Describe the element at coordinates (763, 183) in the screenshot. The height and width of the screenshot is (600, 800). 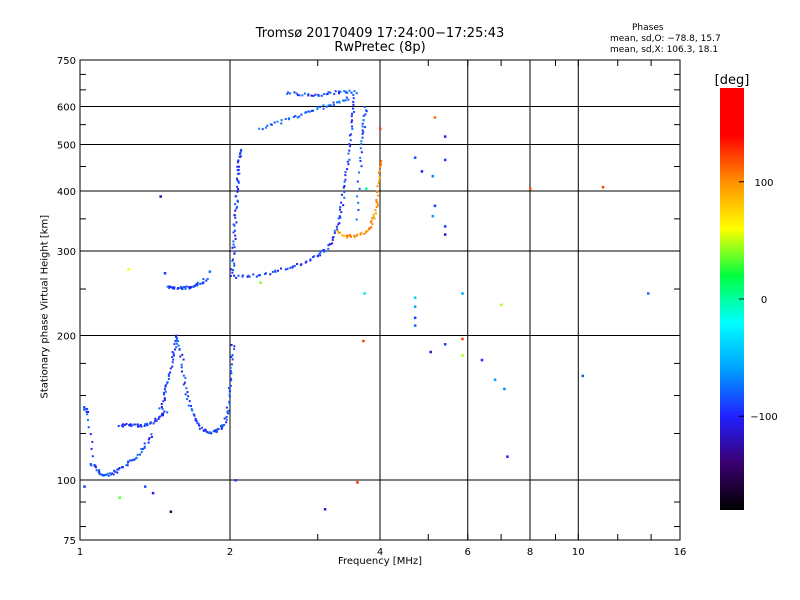
I see `colorbar-tick-label: 100` at that location.